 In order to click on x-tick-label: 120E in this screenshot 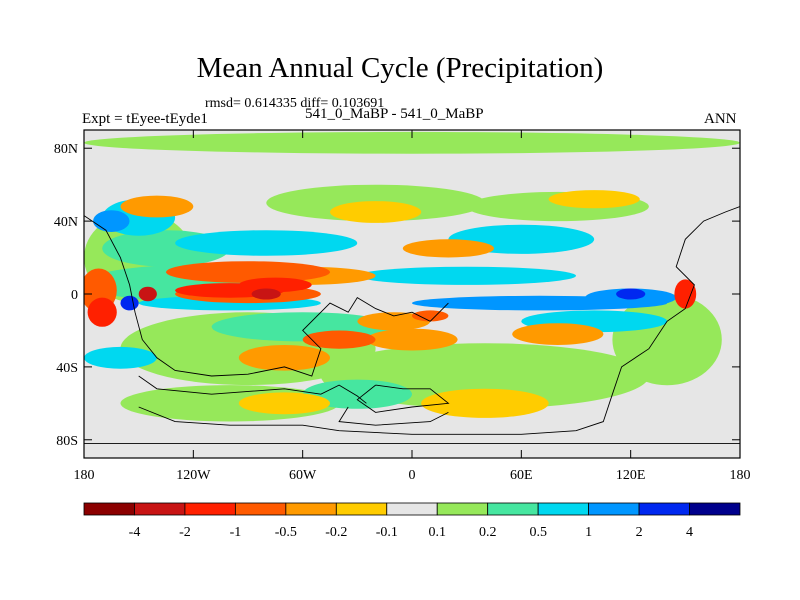, I will do `click(631, 475)`.